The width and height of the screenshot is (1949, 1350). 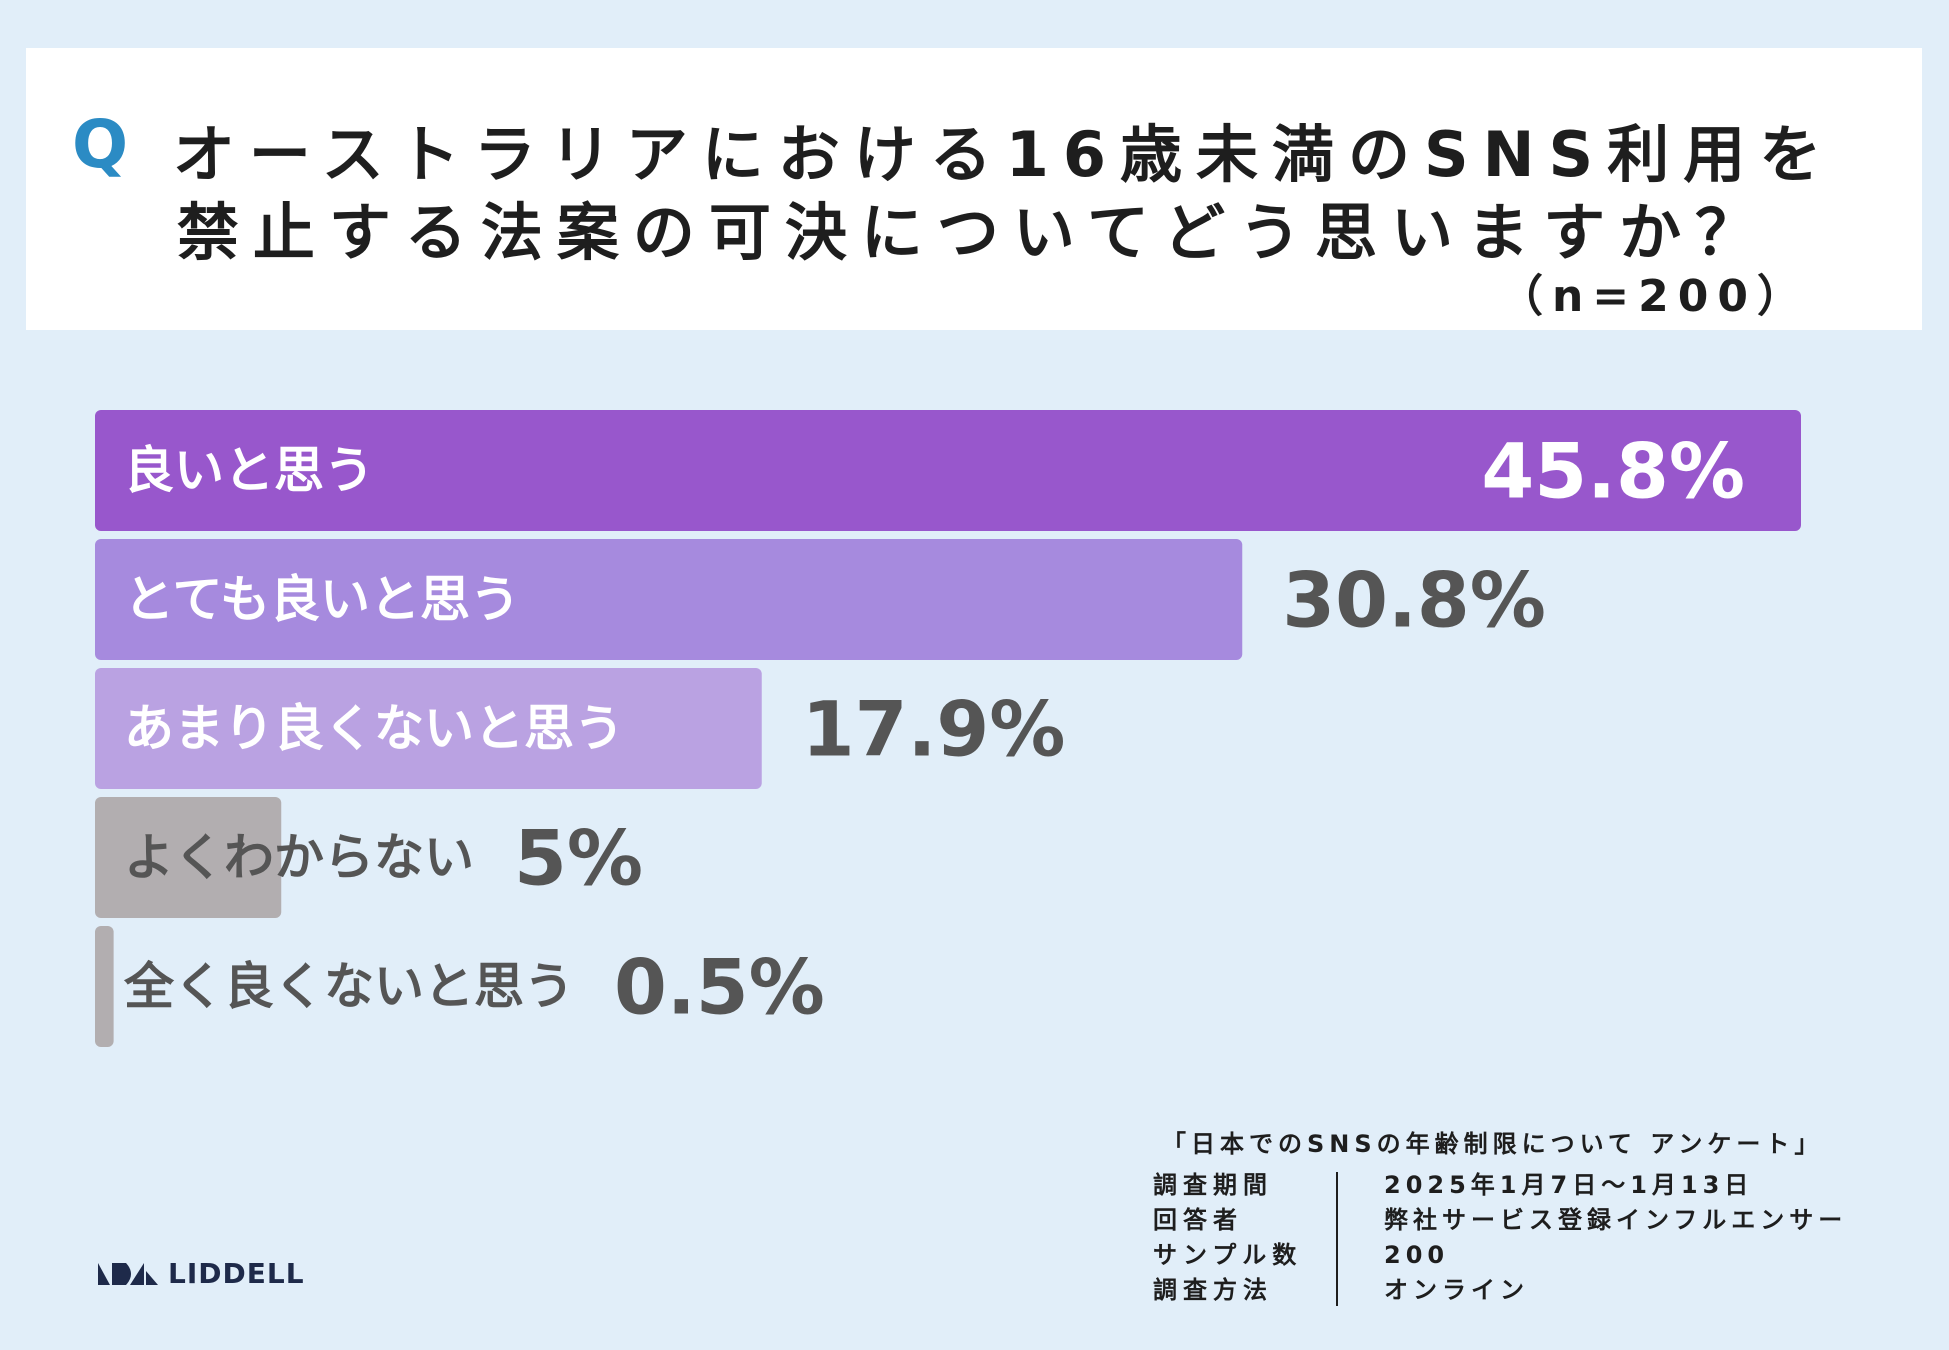 I want to click on value-label-0: 45.8%, so click(x=1613, y=471).